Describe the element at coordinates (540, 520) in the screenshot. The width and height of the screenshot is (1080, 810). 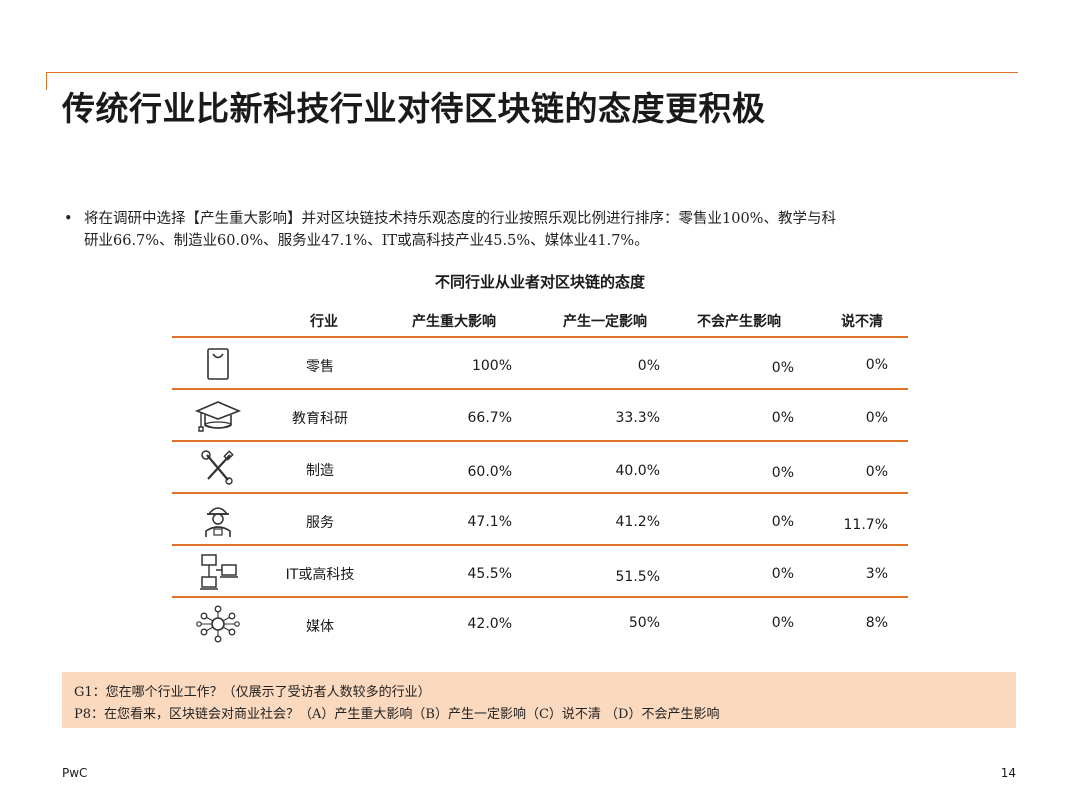
I see `table-row: 服务 47.1% 41.2% 0% 11.7%` at that location.